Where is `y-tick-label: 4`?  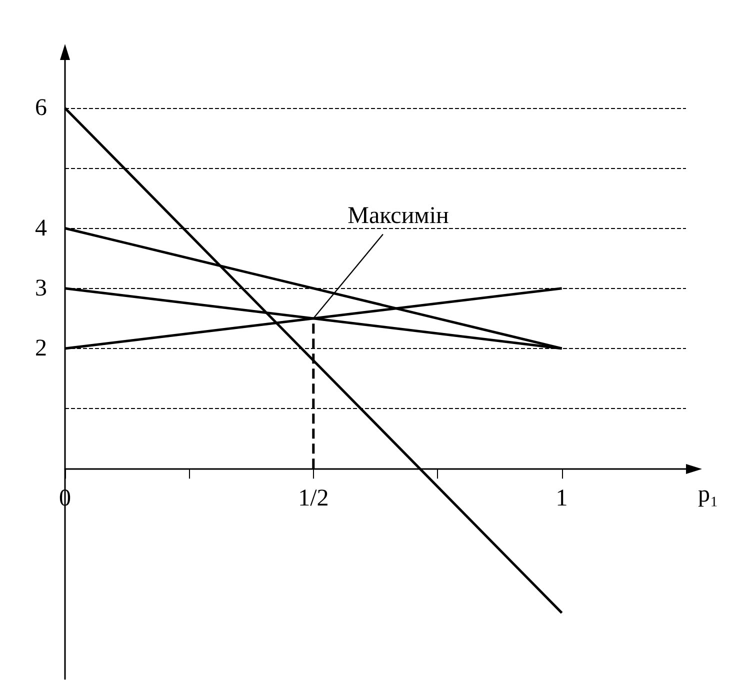 y-tick-label: 4 is located at coordinates (41, 228).